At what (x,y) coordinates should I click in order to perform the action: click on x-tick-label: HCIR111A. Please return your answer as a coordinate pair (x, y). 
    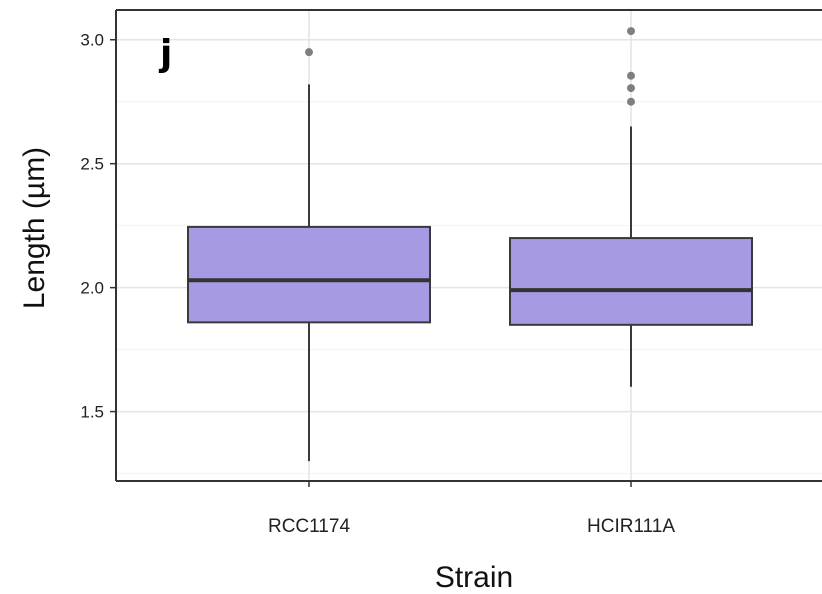
    Looking at the image, I should click on (631, 526).